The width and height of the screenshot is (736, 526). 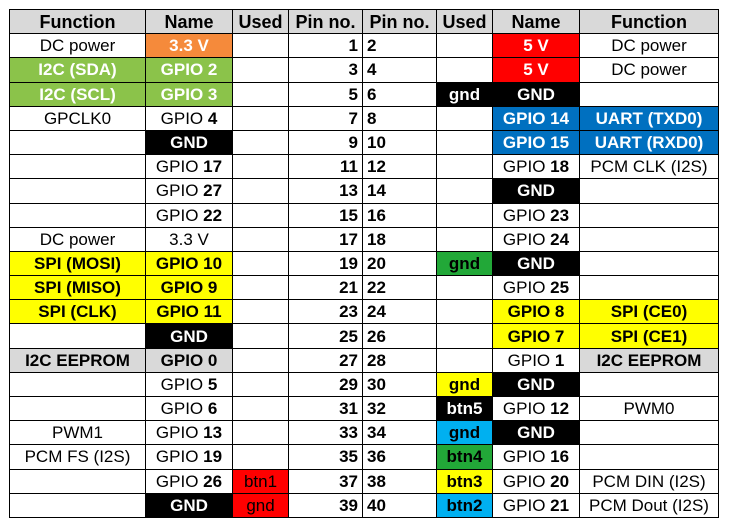 I want to click on right-function-cell: DC power, so click(x=649, y=70).